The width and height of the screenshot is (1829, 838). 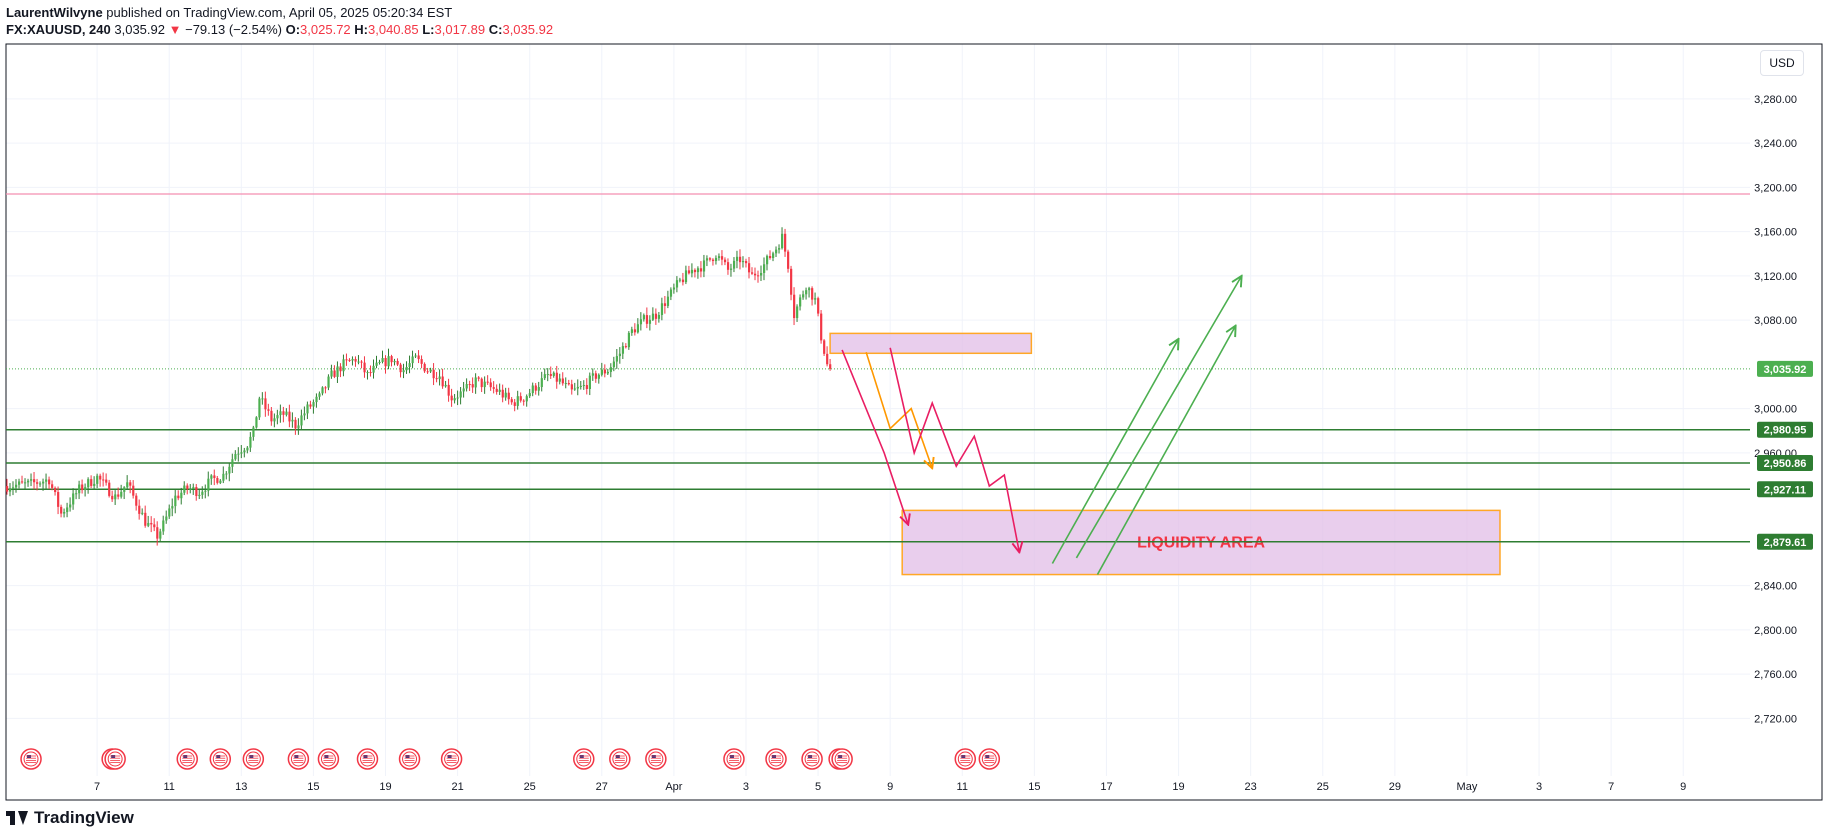 What do you see at coordinates (54, 12) in the screenshot?
I see `author-name: LaurentWilvyne` at bounding box center [54, 12].